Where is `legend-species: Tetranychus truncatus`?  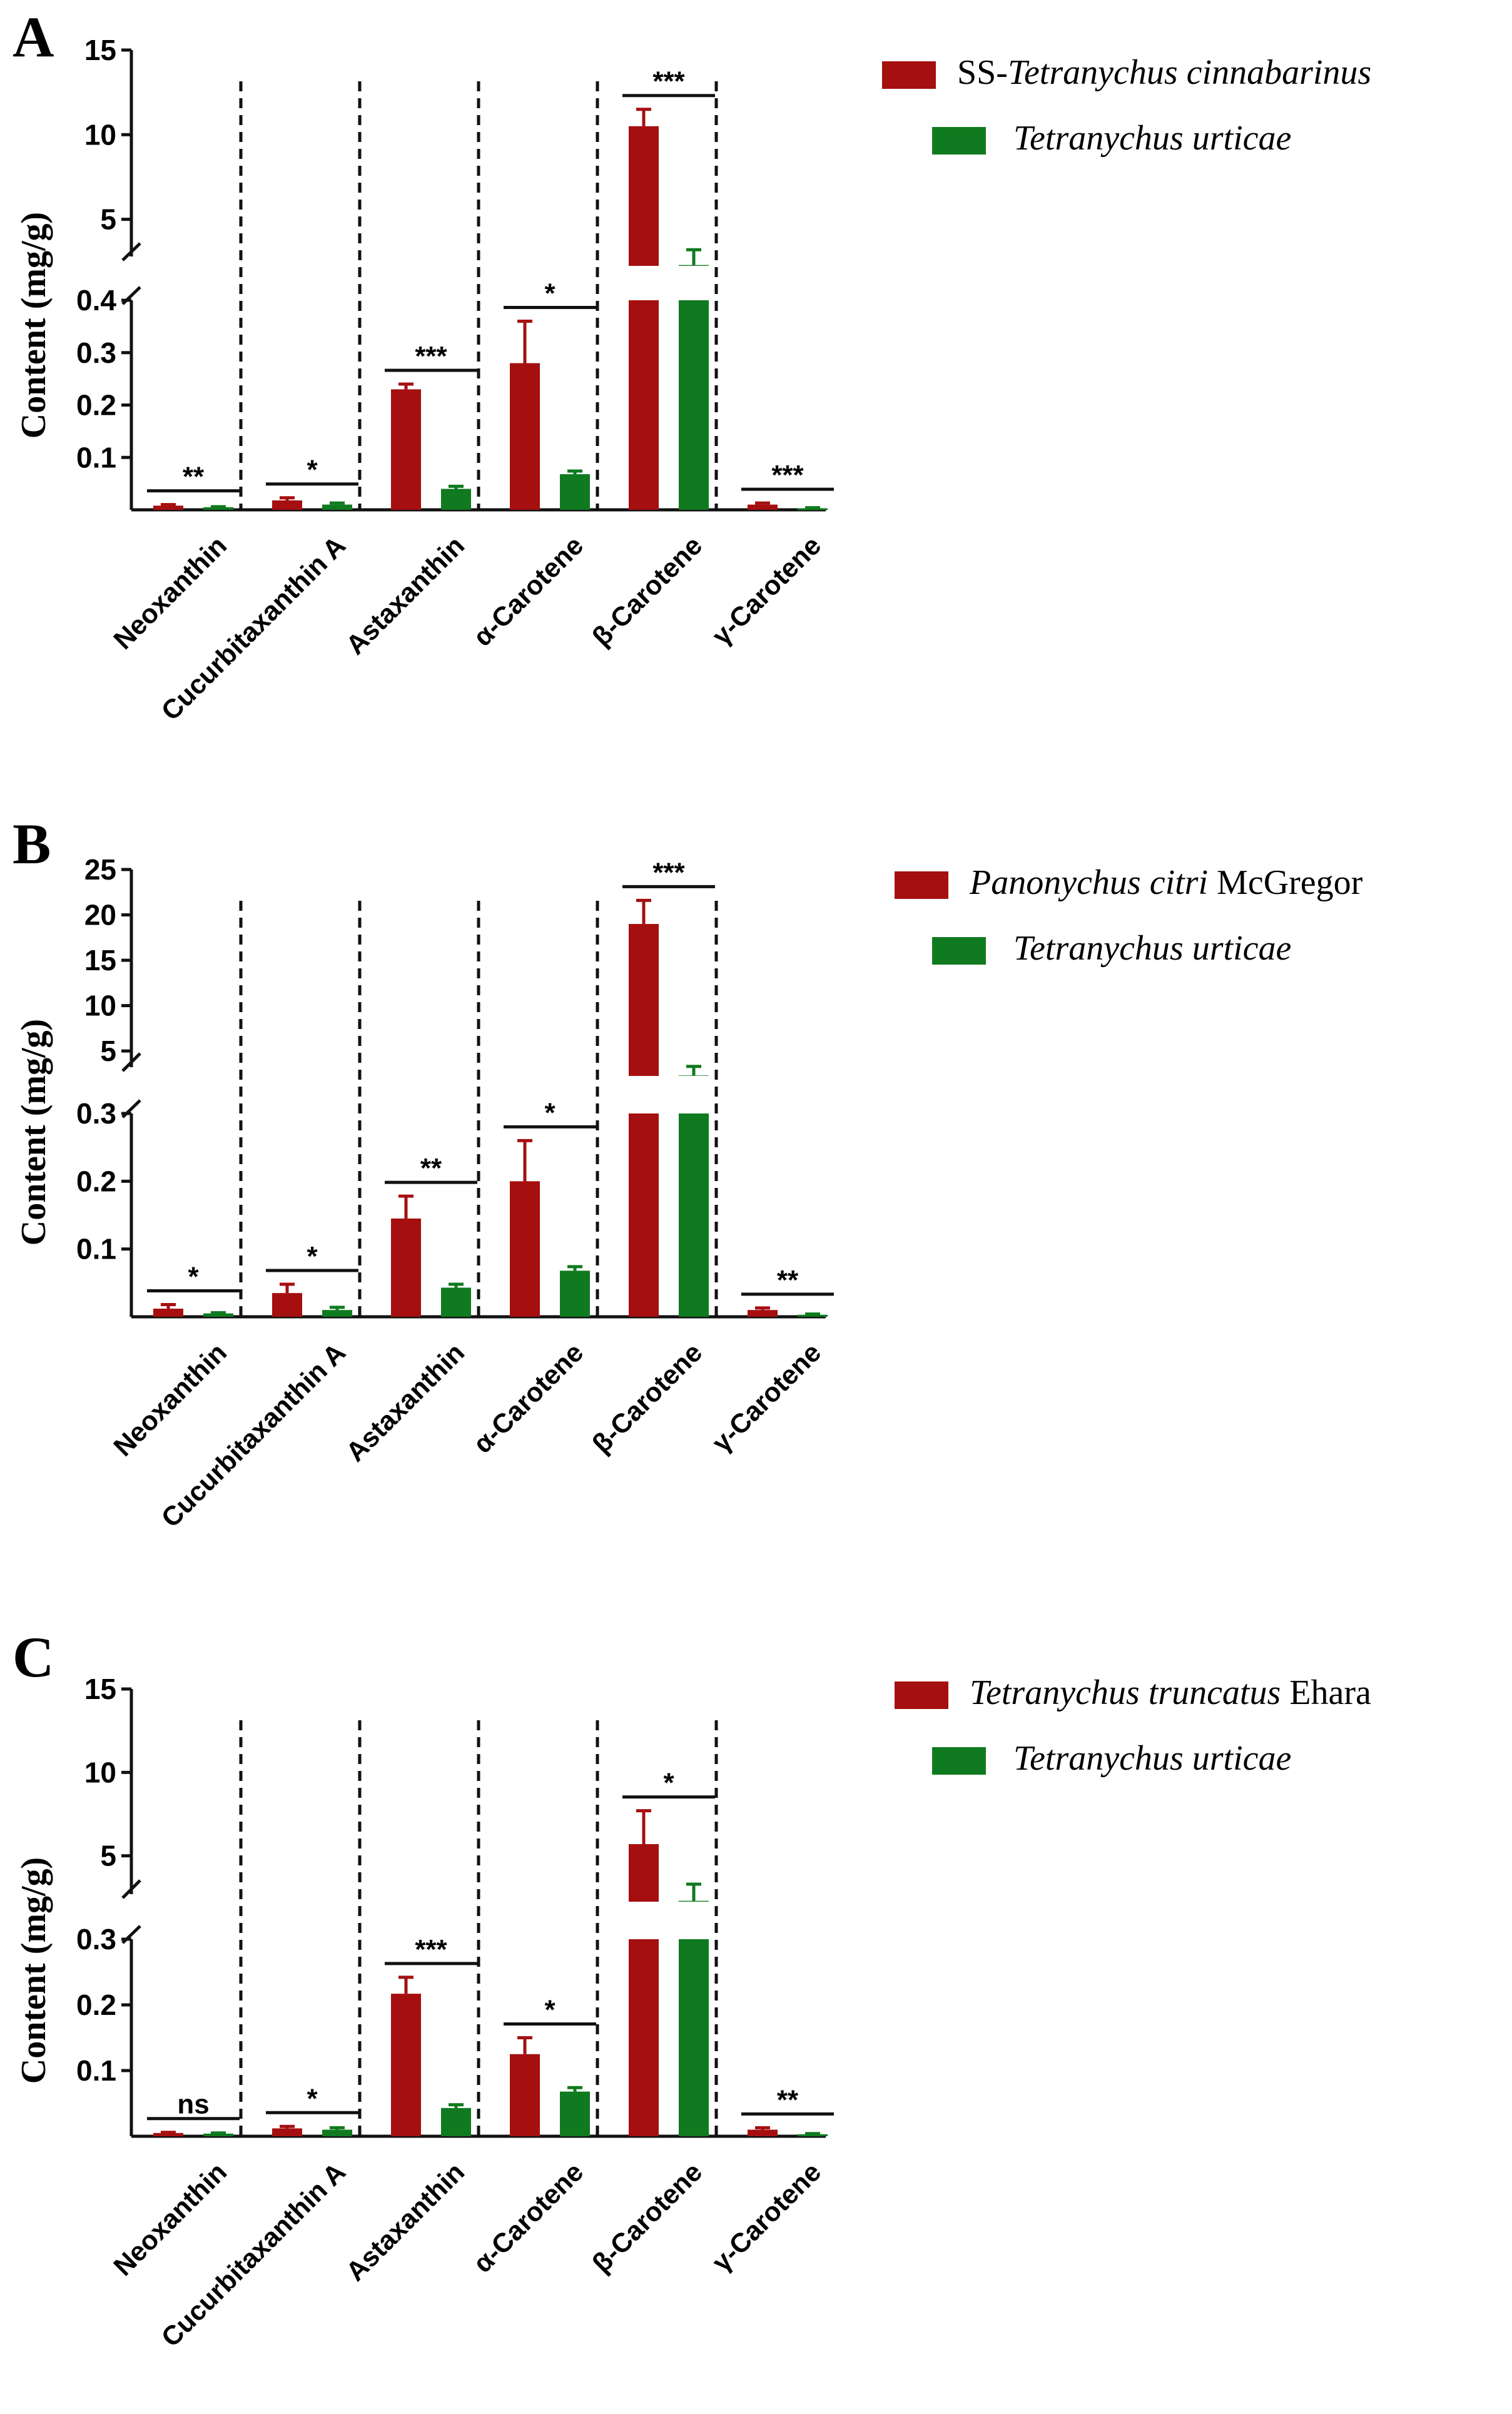 legend-species: Tetranychus truncatus is located at coordinates (1125, 1692).